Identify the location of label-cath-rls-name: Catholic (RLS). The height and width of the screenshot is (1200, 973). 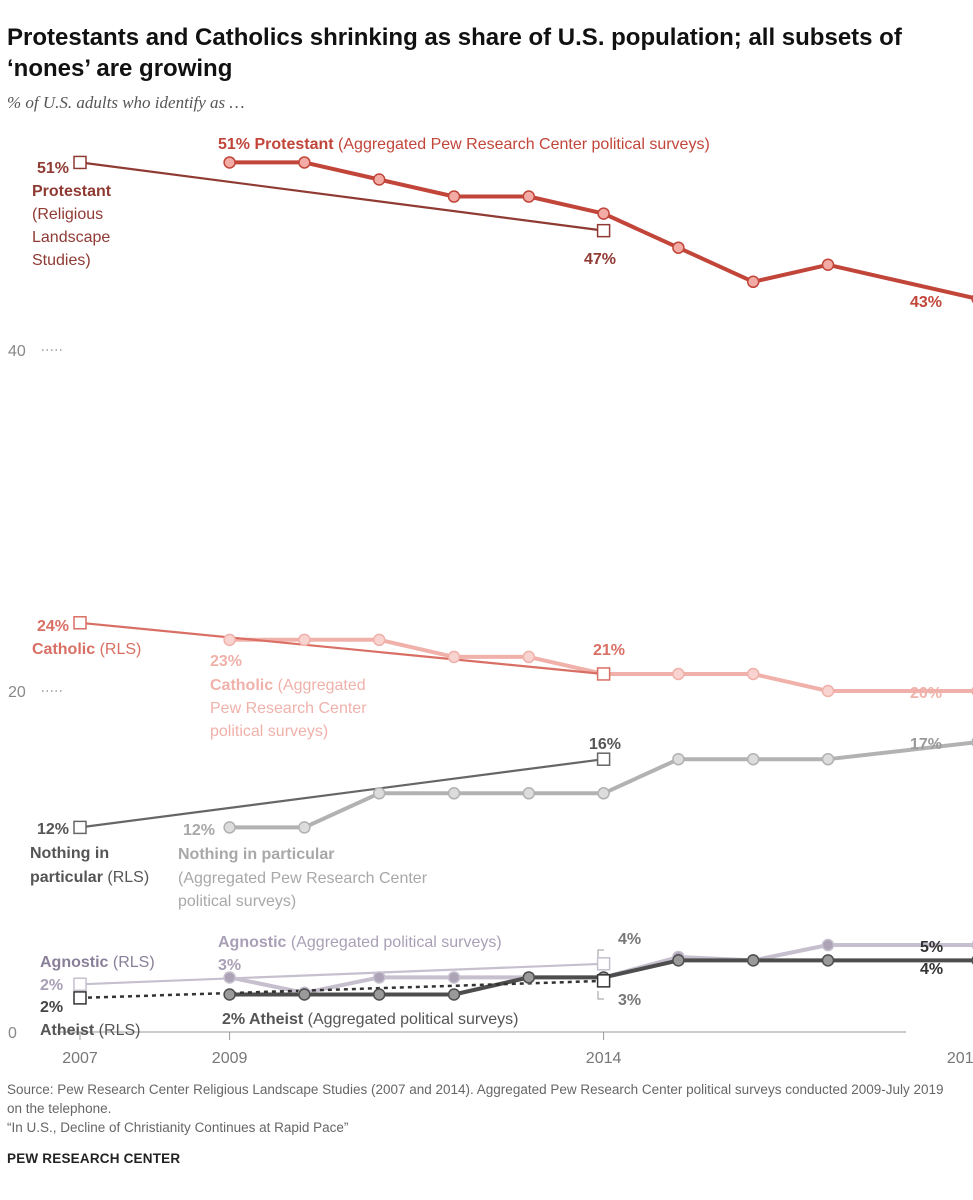
(86, 649).